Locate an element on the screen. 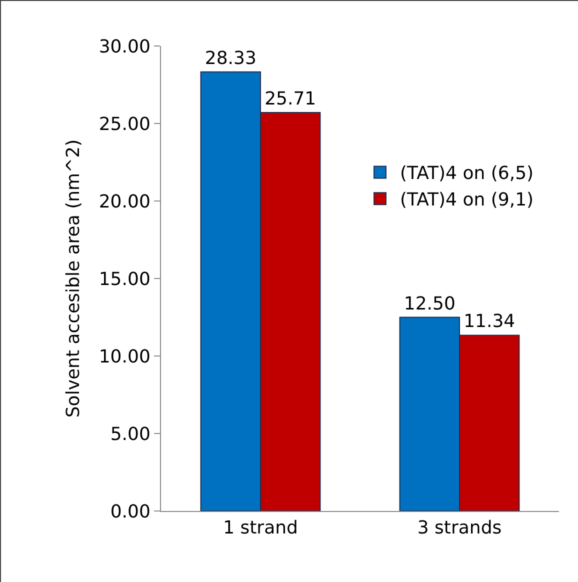 This screenshot has height=582, width=578. y-tick-label: 20.00 is located at coordinates (124, 201).